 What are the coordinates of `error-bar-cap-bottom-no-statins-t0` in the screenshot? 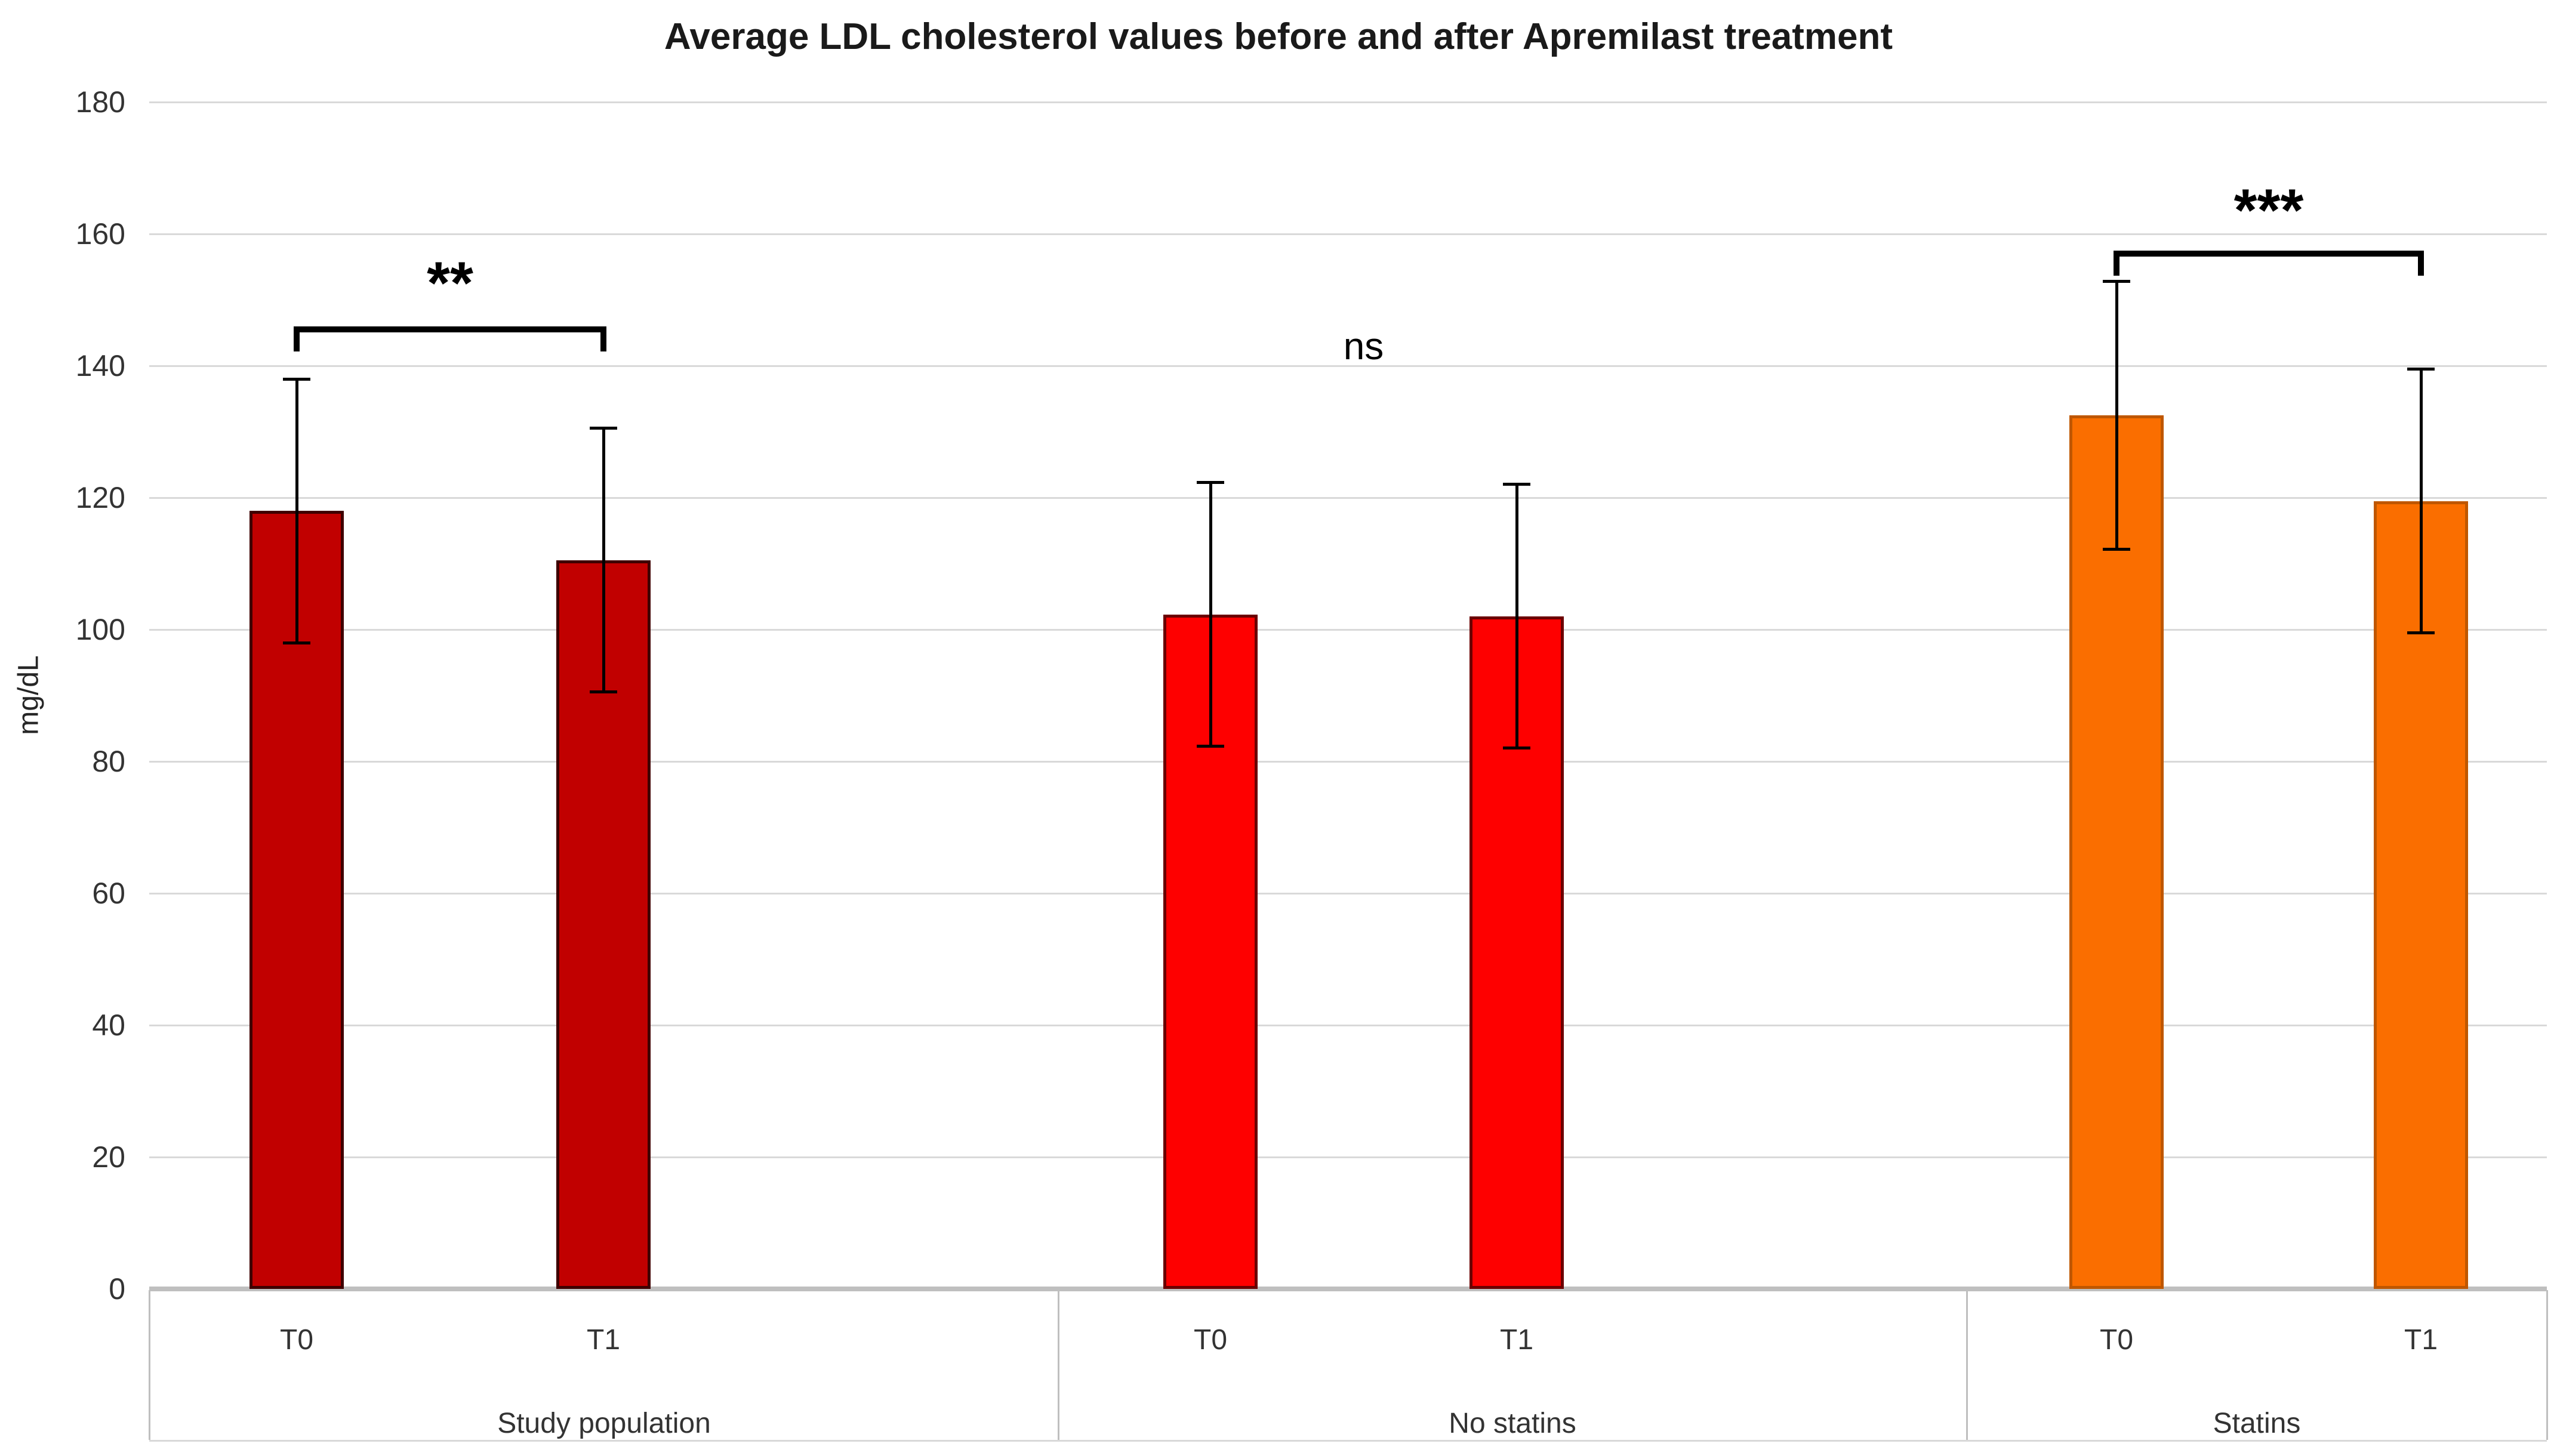 It's located at (1210, 746).